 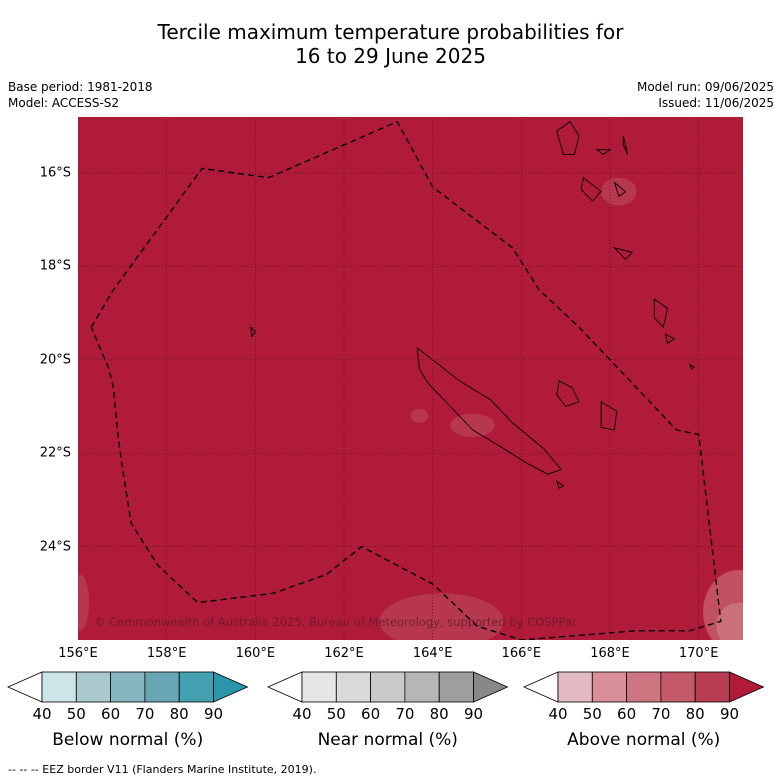 I want to click on latitude-label: 20°S, so click(x=55, y=360).